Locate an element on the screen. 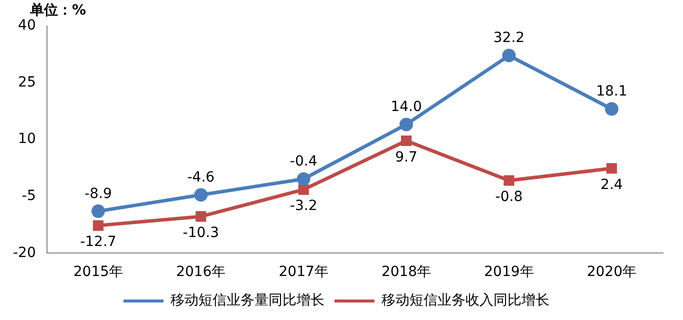  y-tick-label: 10 is located at coordinates (27, 139).